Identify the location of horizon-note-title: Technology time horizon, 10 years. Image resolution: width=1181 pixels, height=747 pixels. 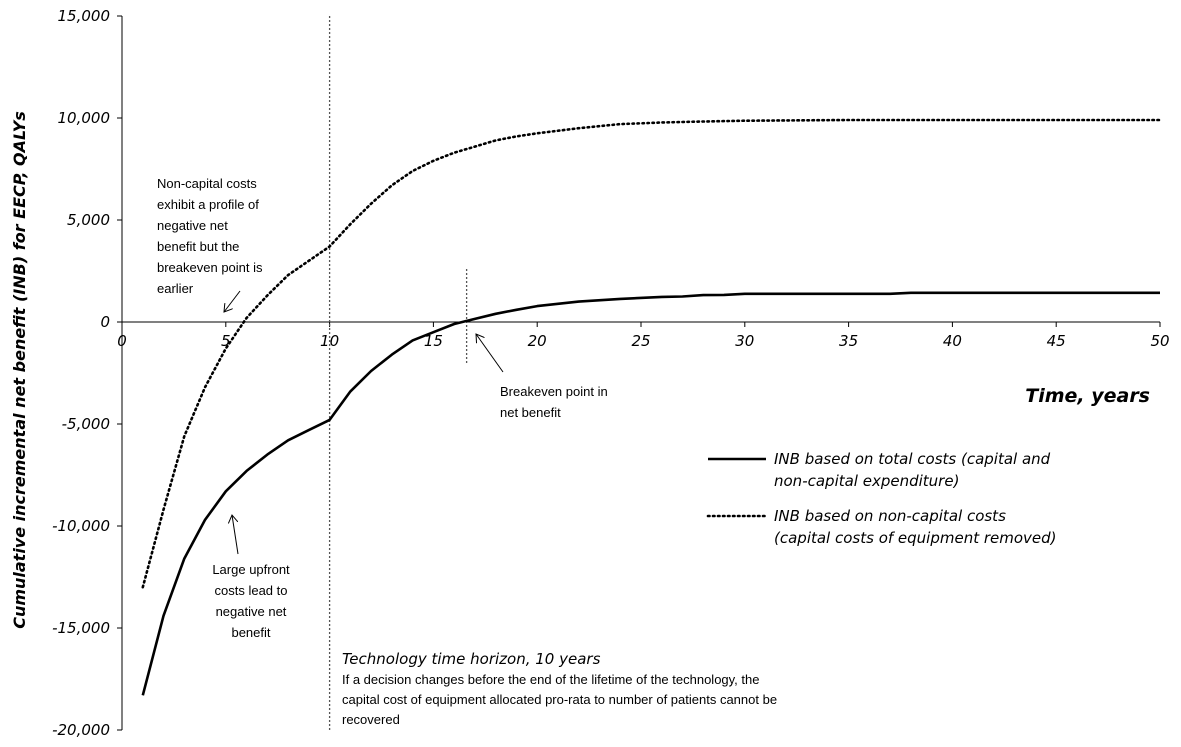
(471, 659).